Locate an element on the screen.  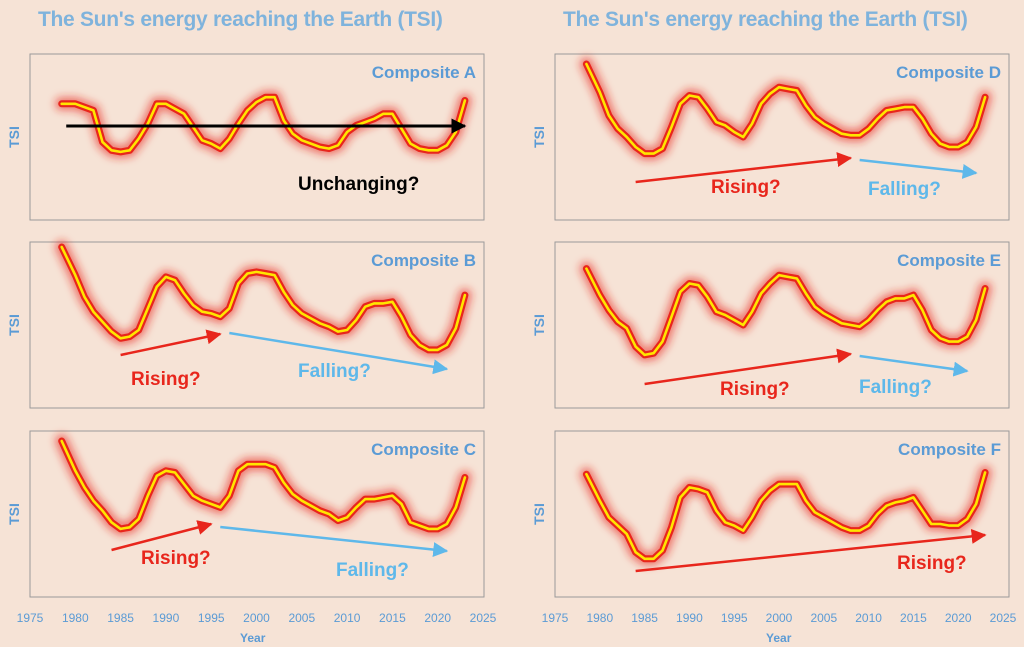
x-axis-label-right: Year is located at coordinates (779, 638).